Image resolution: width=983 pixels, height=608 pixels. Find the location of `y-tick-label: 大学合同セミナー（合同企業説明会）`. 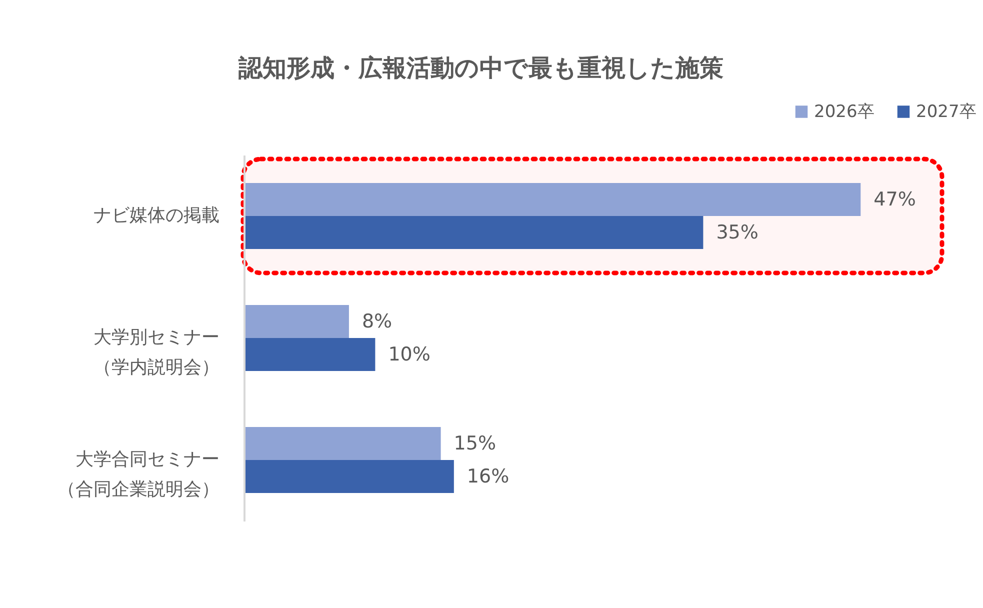

y-tick-label: 大学合同セミナー（合同企業説明会） is located at coordinates (139, 474).